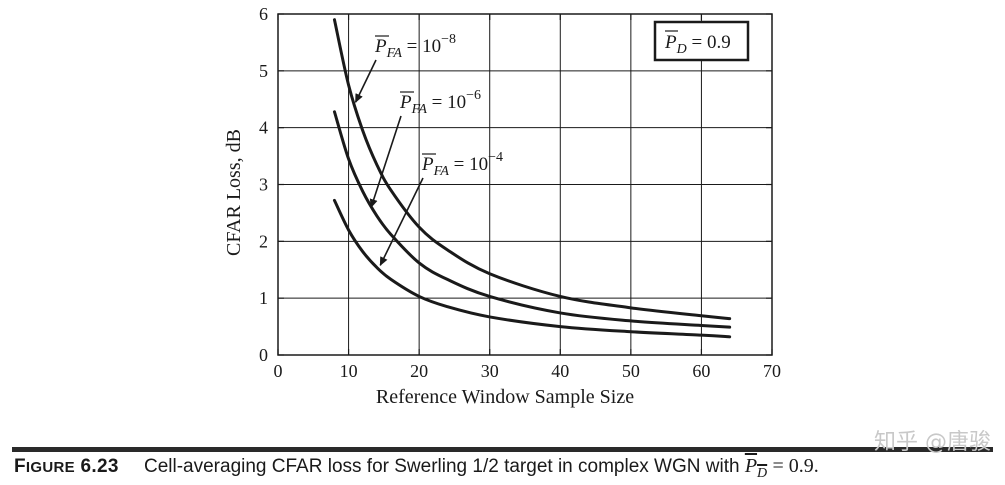 This screenshot has width=1005, height=485. Describe the element at coordinates (932, 442) in the screenshot. I see `watermark: 知乎 @唐骏` at that location.